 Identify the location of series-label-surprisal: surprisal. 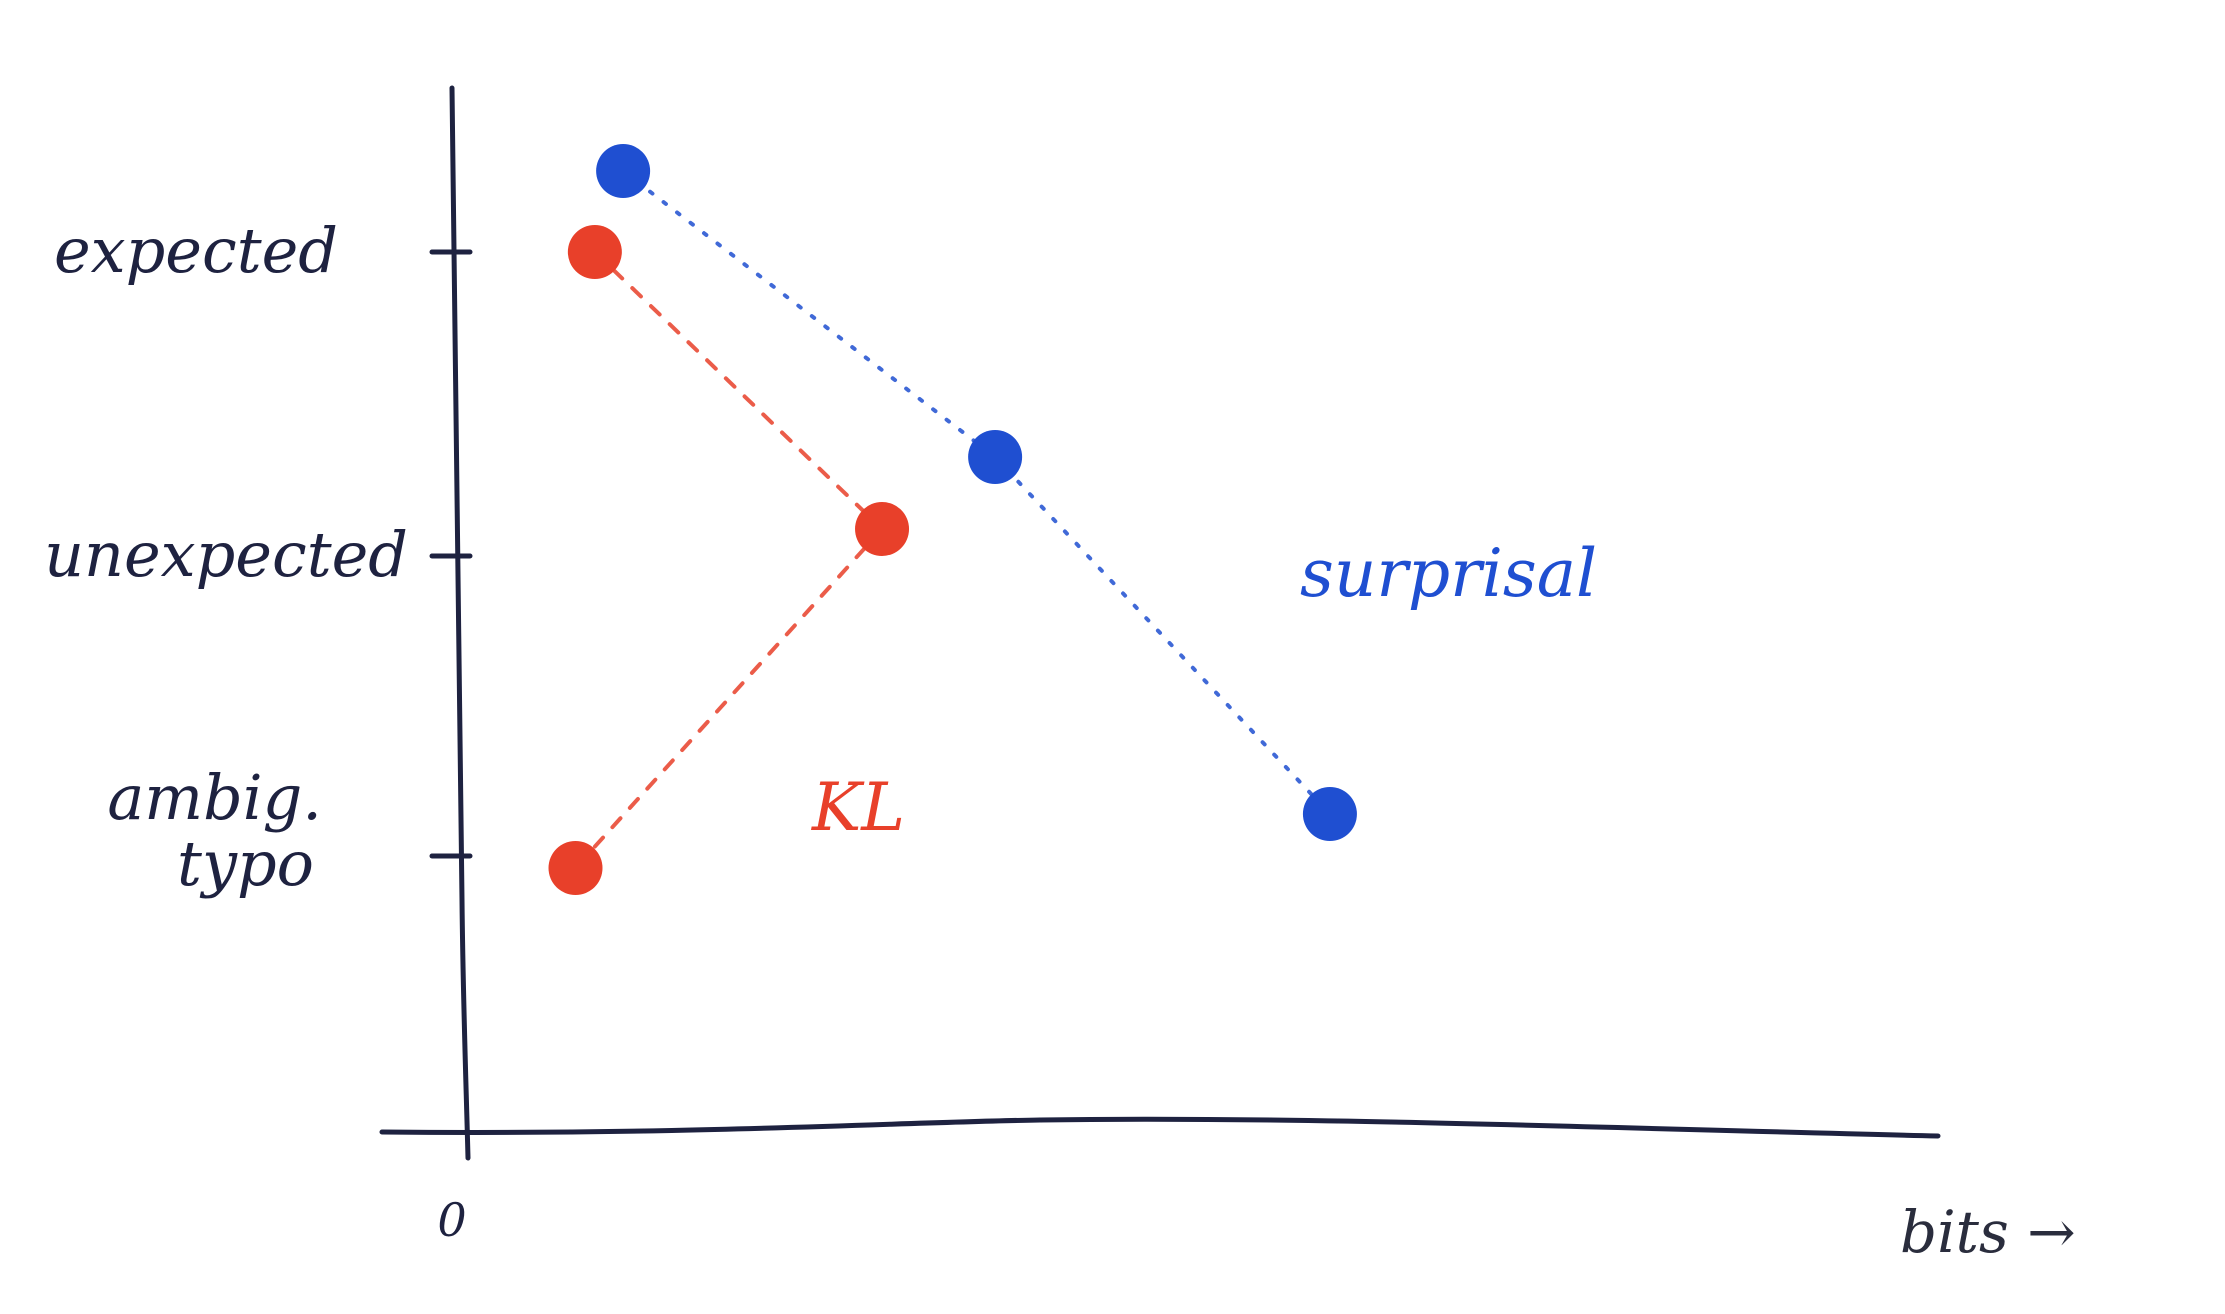
(1448, 573).